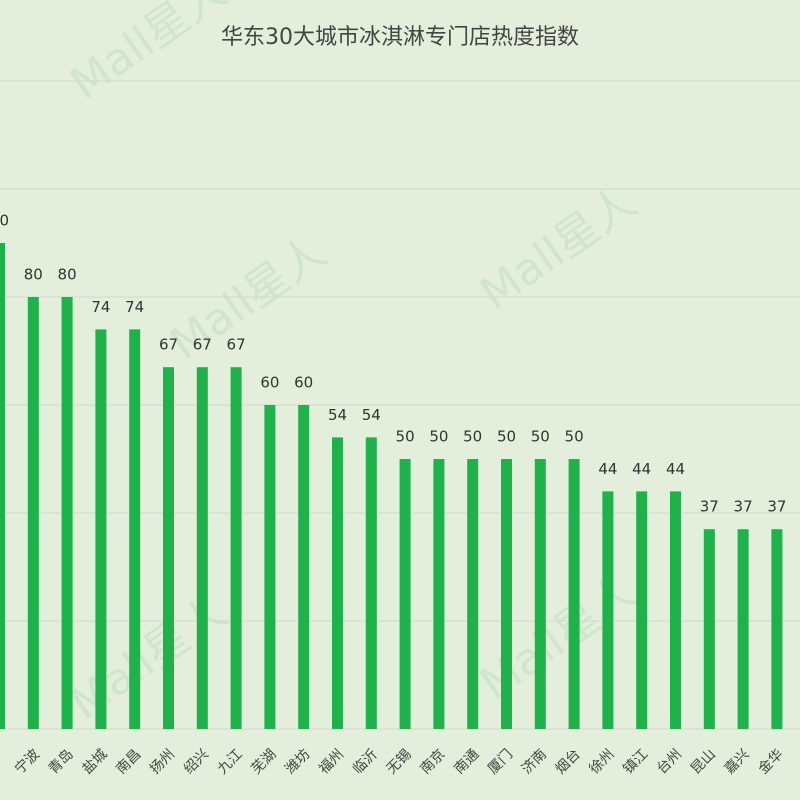 The height and width of the screenshot is (800, 800). What do you see at coordinates (4, 221) in the screenshot?
I see `value-label: 90` at bounding box center [4, 221].